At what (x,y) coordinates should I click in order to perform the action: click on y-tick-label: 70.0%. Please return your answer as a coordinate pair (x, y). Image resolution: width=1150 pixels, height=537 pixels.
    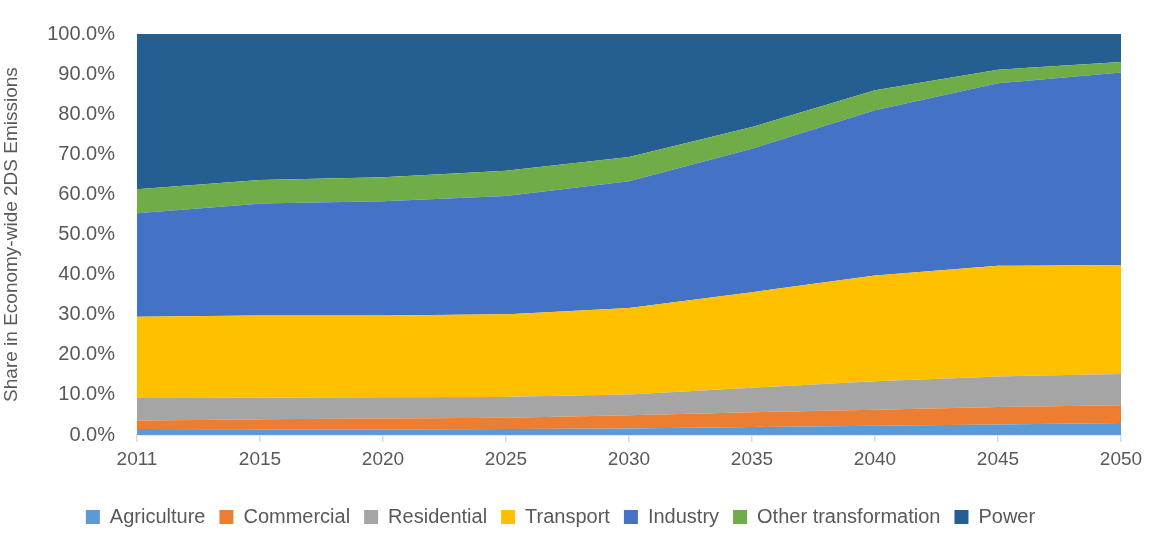
    Looking at the image, I should click on (87, 152).